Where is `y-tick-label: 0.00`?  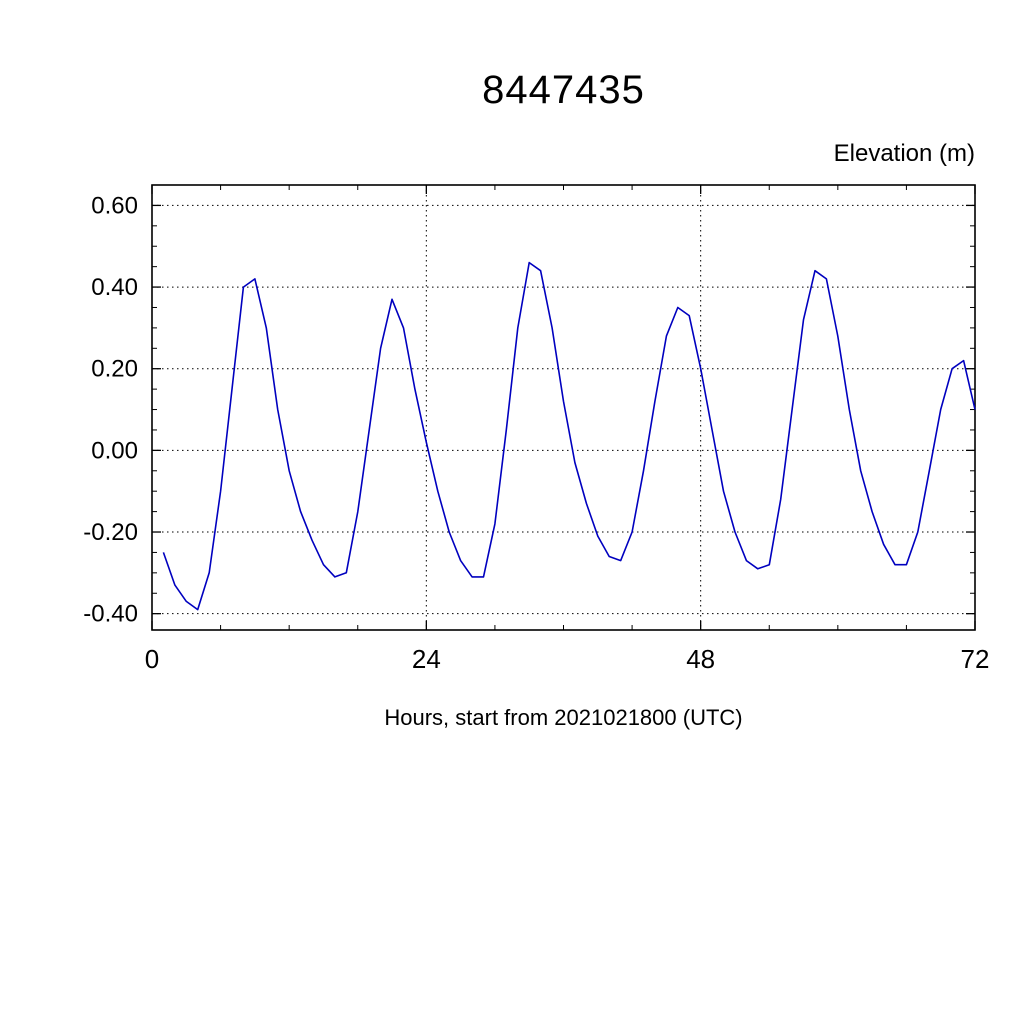
y-tick-label: 0.00 is located at coordinates (114, 450).